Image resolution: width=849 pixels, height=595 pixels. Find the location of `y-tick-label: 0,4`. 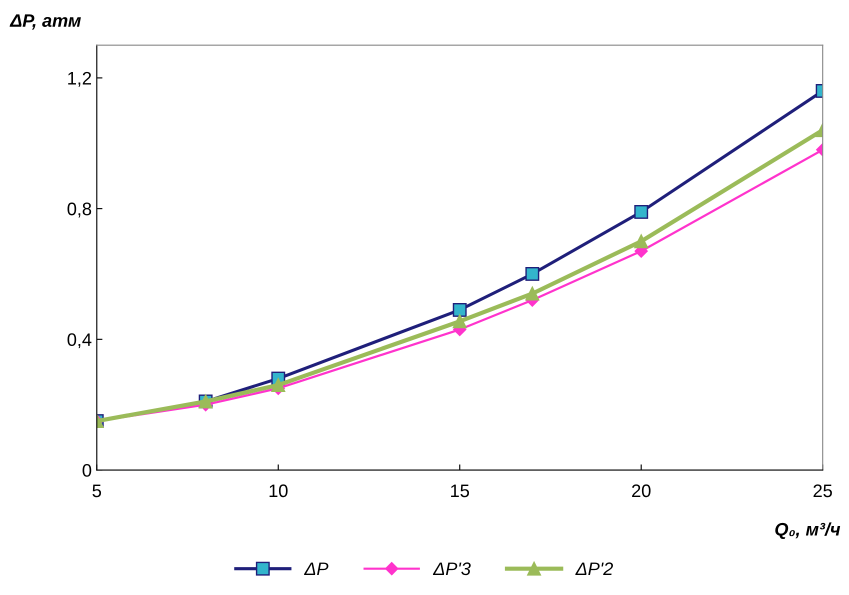

y-tick-label: 0,4 is located at coordinates (80, 340).